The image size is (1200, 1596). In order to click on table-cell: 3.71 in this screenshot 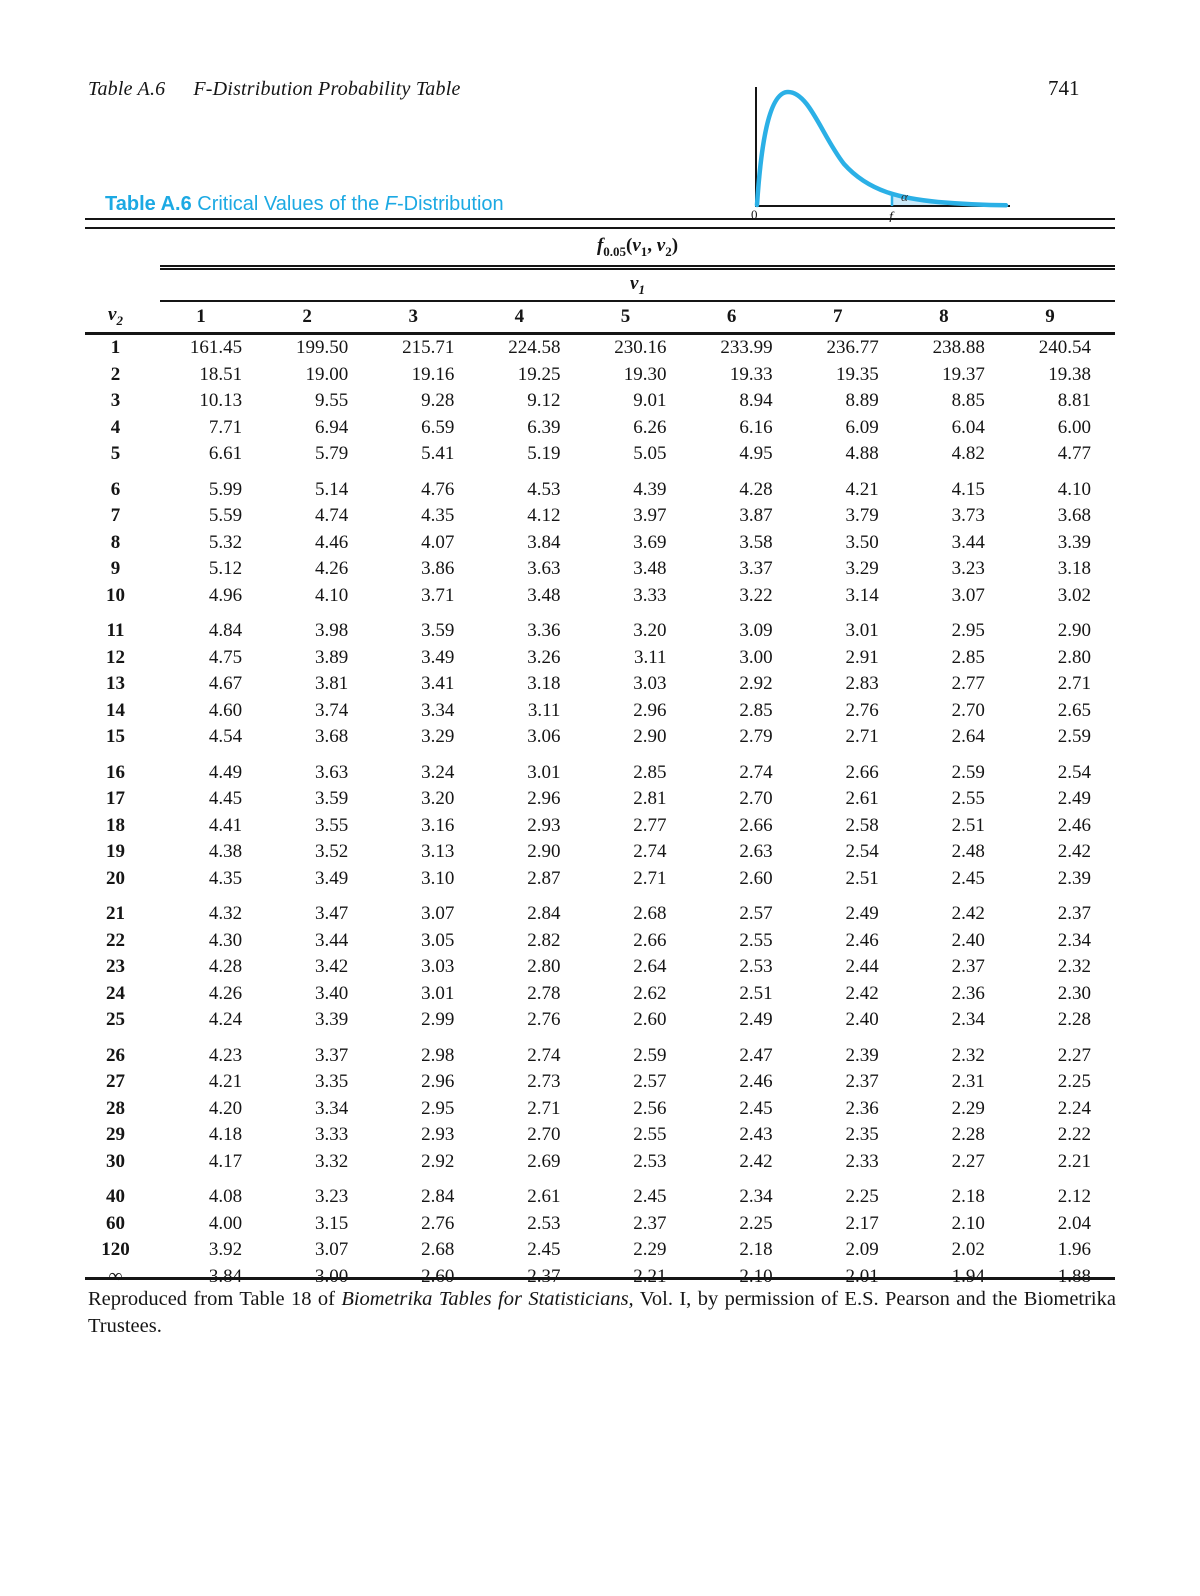, I will do `click(438, 595)`.